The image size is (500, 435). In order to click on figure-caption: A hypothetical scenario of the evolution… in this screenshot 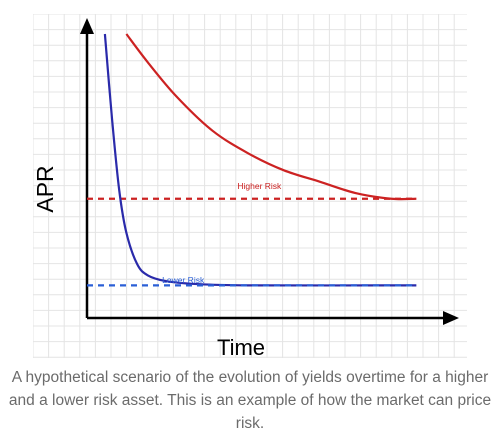, I will do `click(250, 400)`.